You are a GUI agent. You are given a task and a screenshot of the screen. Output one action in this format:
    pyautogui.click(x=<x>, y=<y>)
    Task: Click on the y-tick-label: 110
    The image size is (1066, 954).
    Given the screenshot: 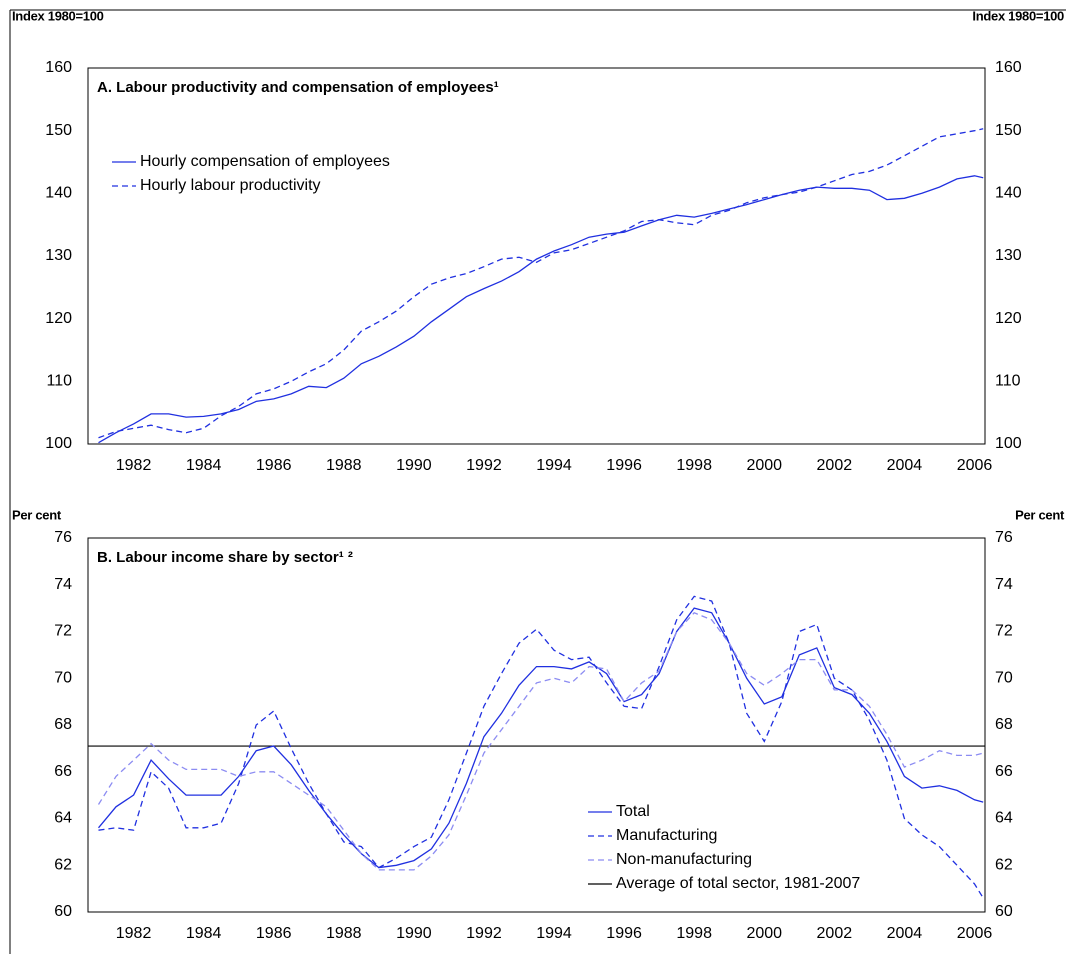 What is the action you would take?
    pyautogui.click(x=59, y=381)
    